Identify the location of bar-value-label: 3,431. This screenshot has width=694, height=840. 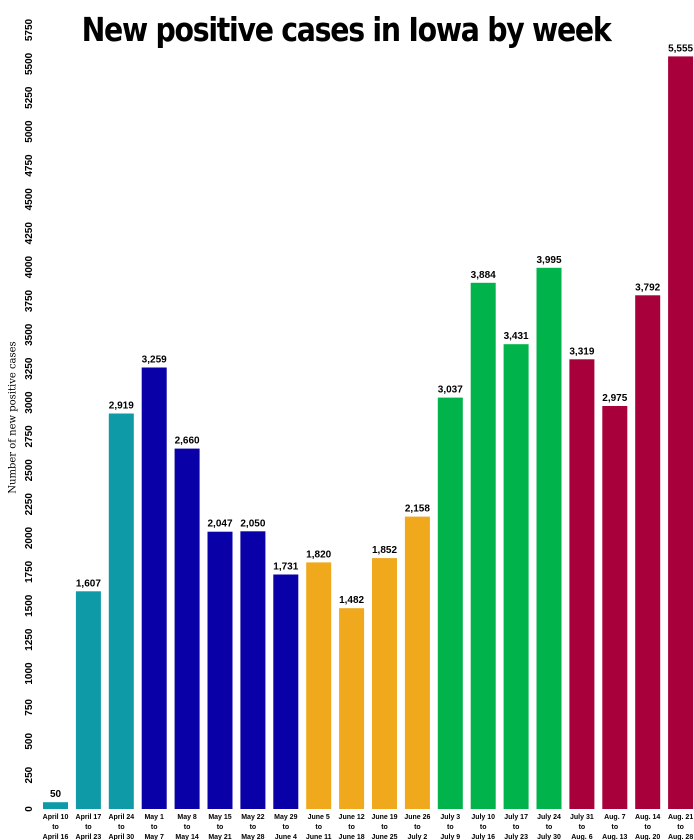
(516, 336).